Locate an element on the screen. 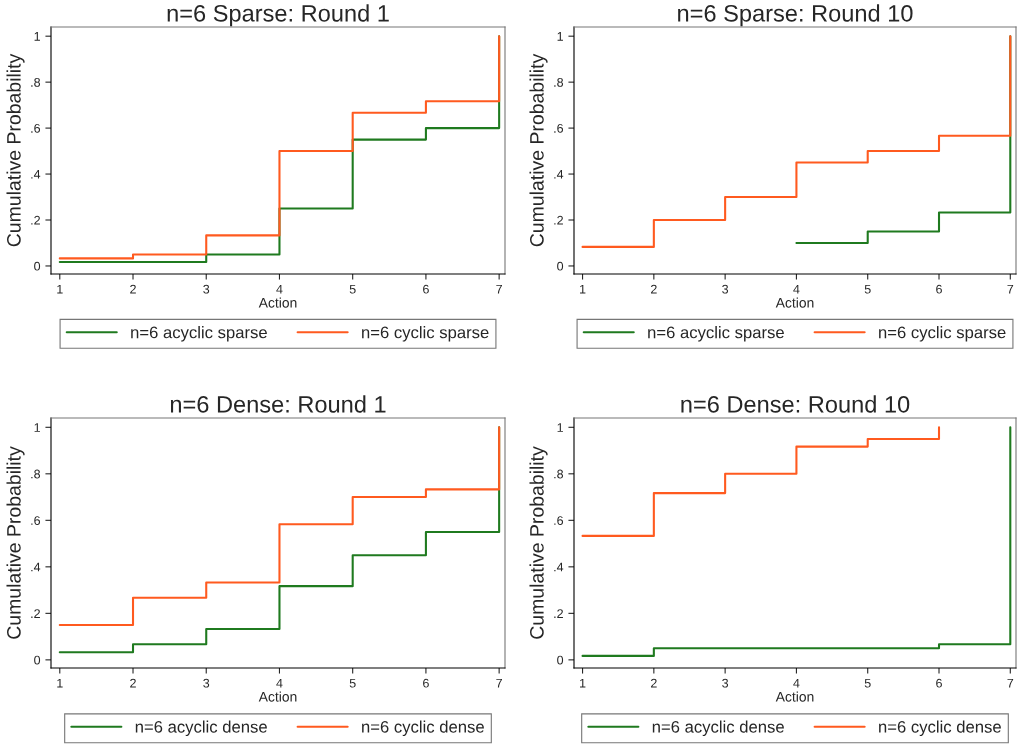  chart-title: n=6 Sparse: Round 1 is located at coordinates (278, 15).